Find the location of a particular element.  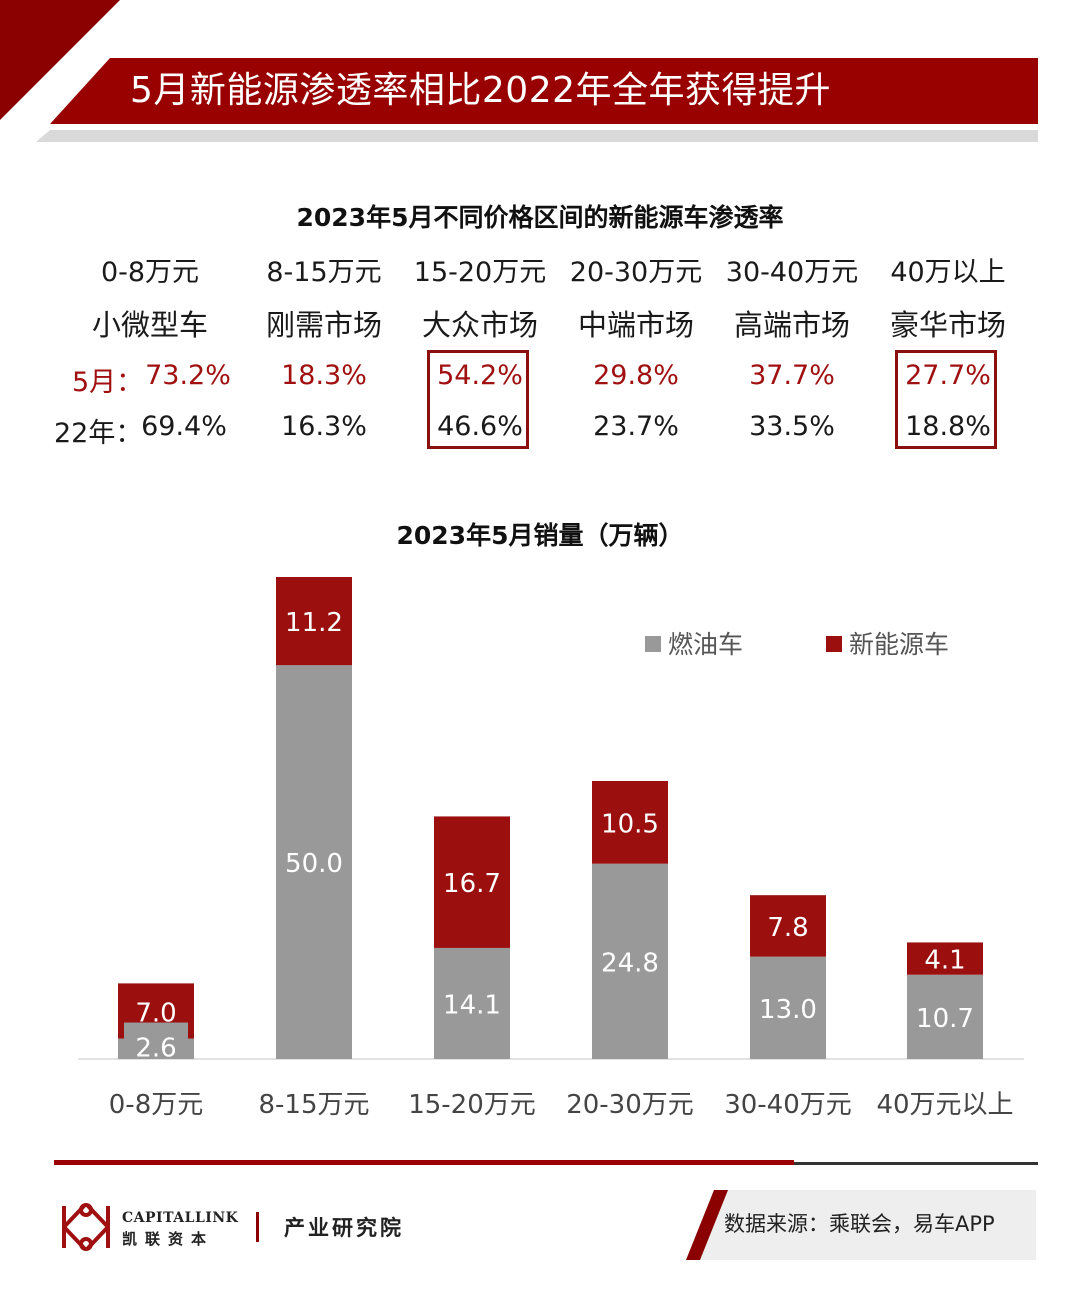

source-box is located at coordinates (861, 1225).